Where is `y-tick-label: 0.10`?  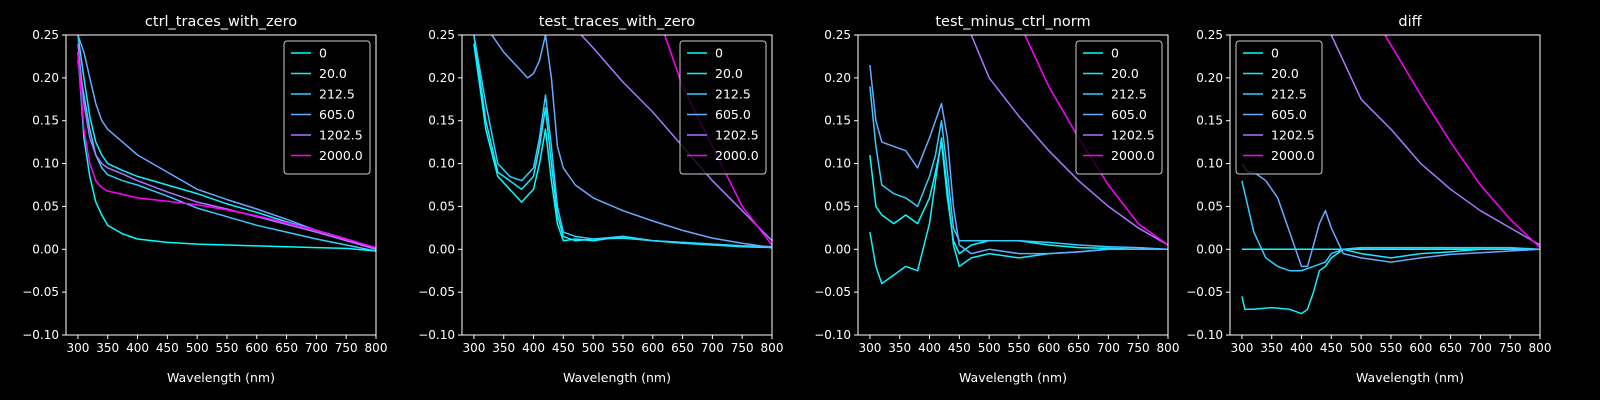
y-tick-label: 0.10 is located at coordinates (45, 164).